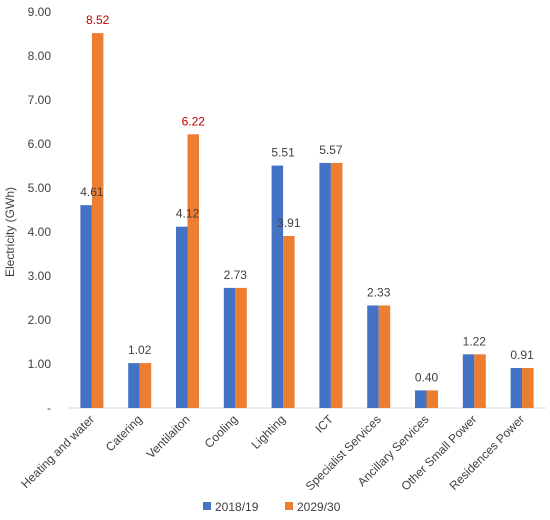 Image resolution: width=550 pixels, height=520 pixels. What do you see at coordinates (40, 232) in the screenshot?
I see `y-tick-label: 4.00` at bounding box center [40, 232].